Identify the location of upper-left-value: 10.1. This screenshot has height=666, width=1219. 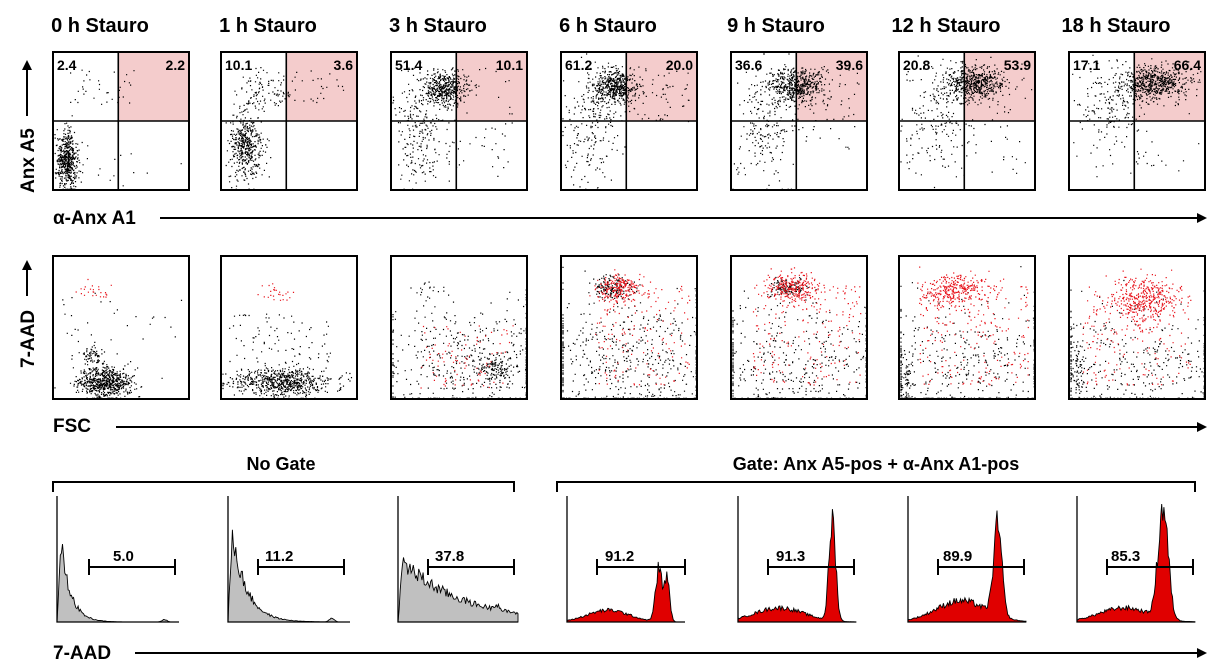
(238, 65).